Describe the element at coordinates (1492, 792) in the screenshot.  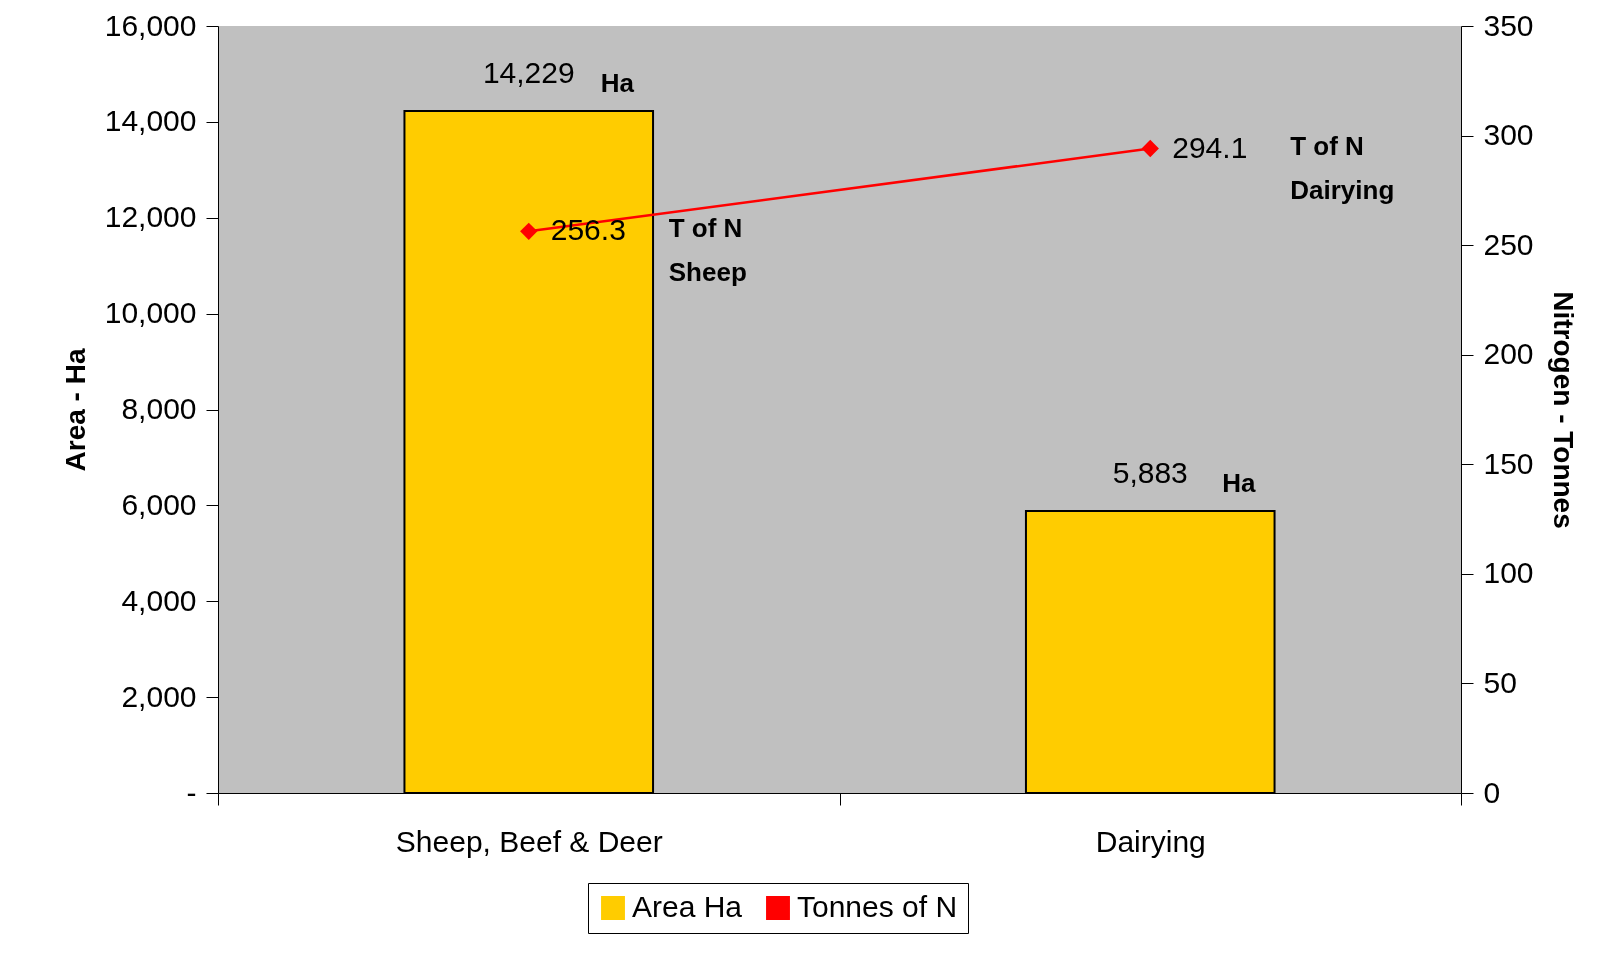
I see `y2-tick-label: 0` at that location.